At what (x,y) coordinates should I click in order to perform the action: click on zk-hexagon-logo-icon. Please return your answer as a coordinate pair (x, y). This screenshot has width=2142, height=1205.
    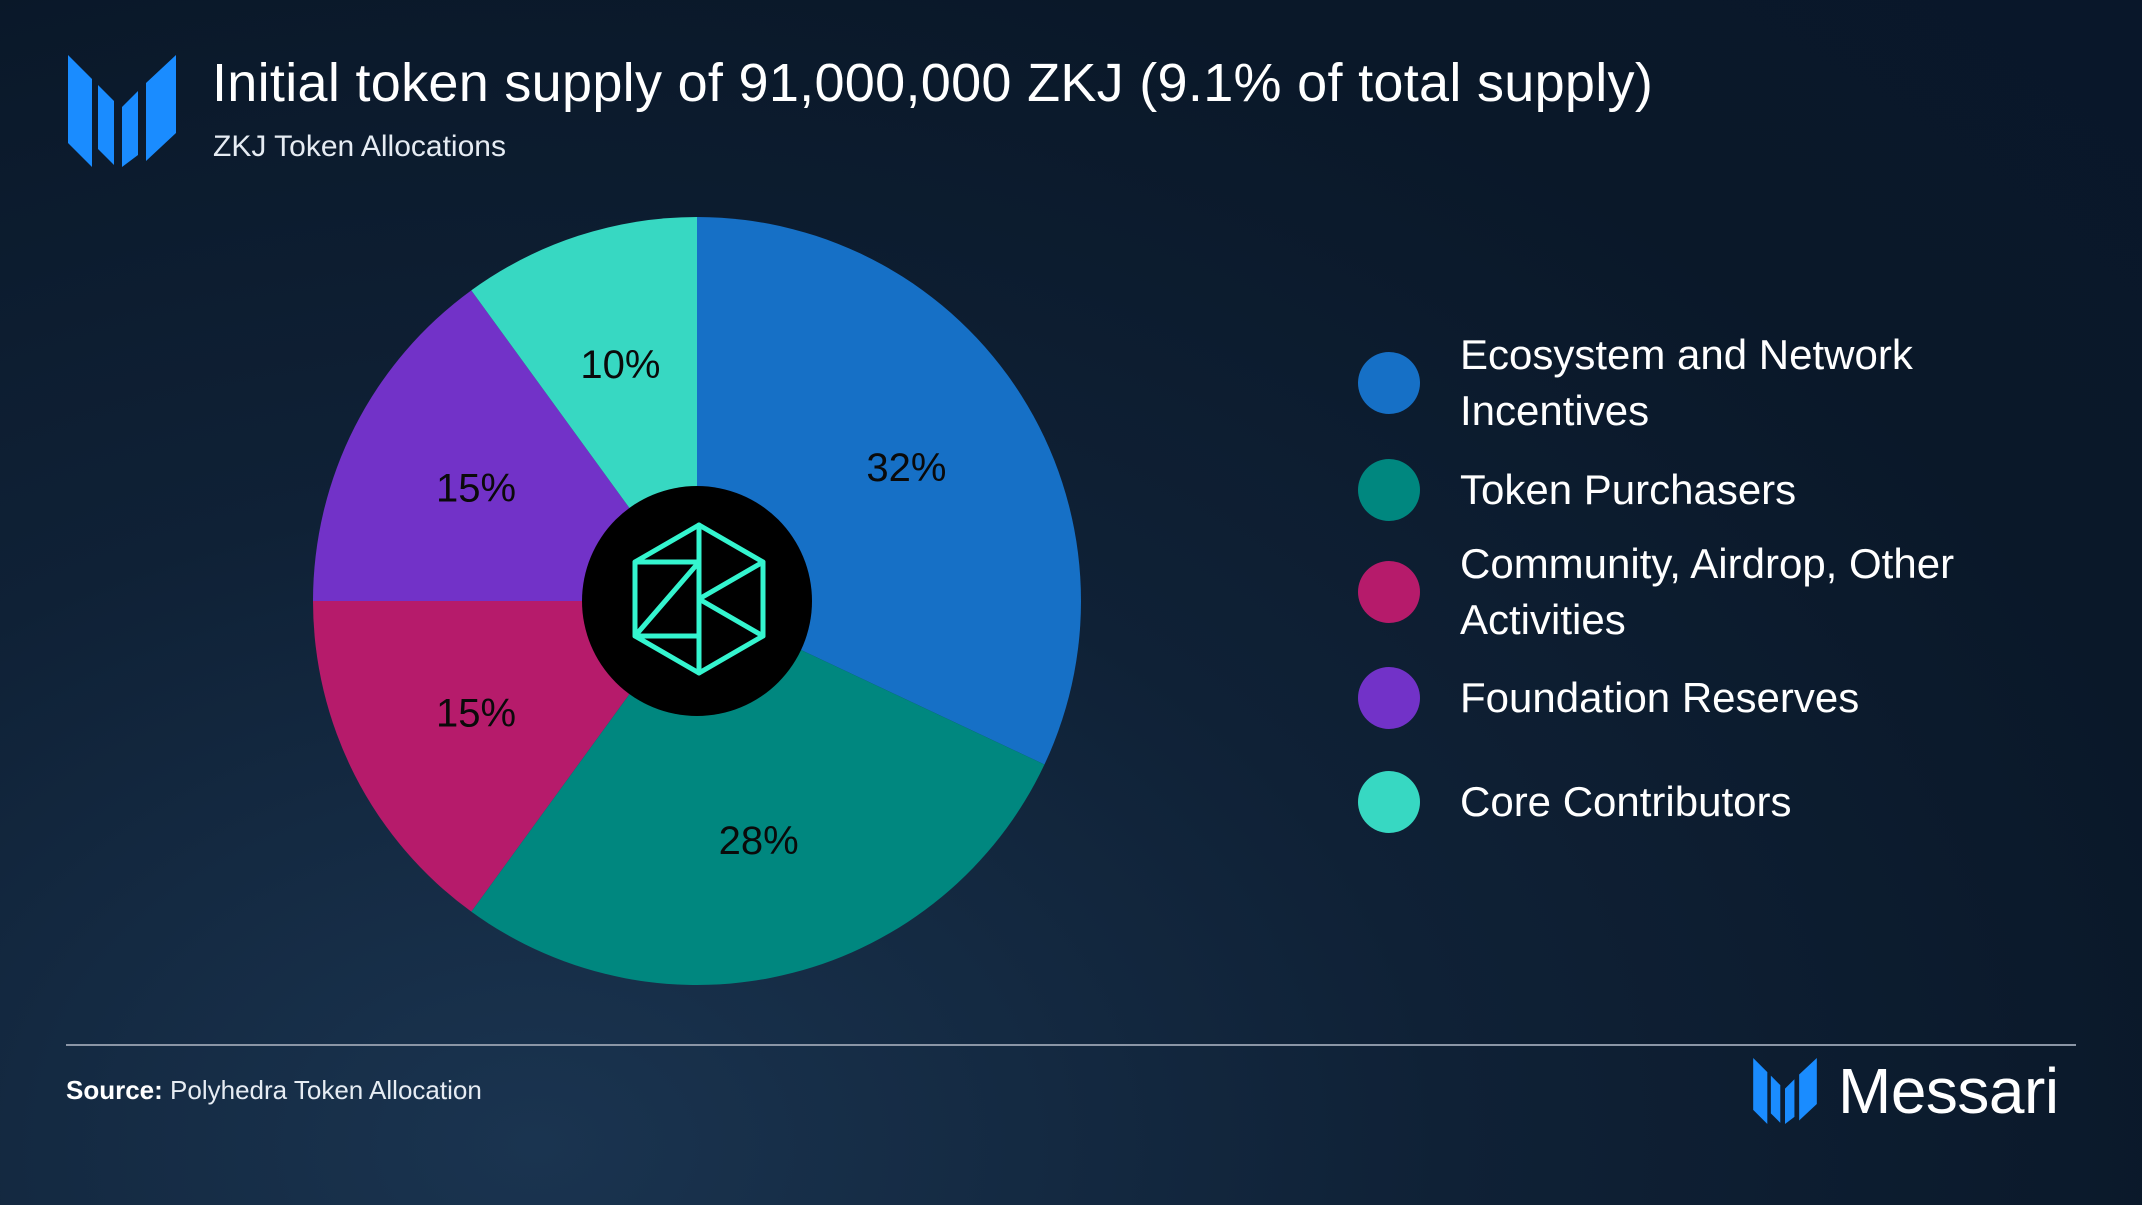
    Looking at the image, I should click on (699, 599).